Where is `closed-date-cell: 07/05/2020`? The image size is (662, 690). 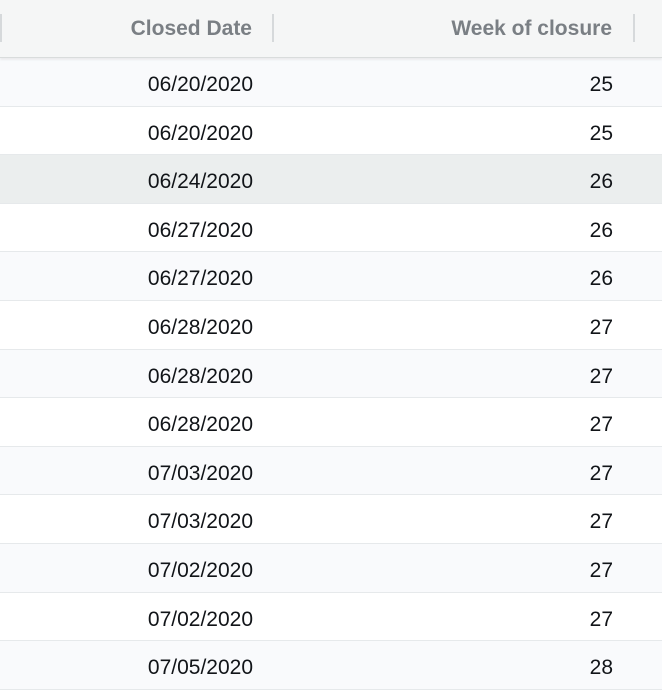
closed-date-cell: 07/05/2020 is located at coordinates (200, 668).